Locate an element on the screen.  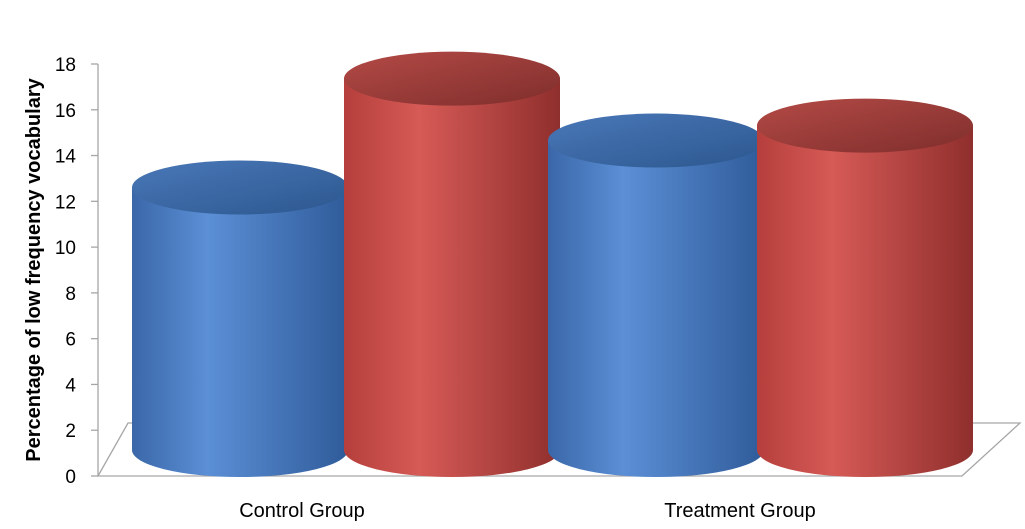
y-tick-label: 14 is located at coordinates (66, 157).